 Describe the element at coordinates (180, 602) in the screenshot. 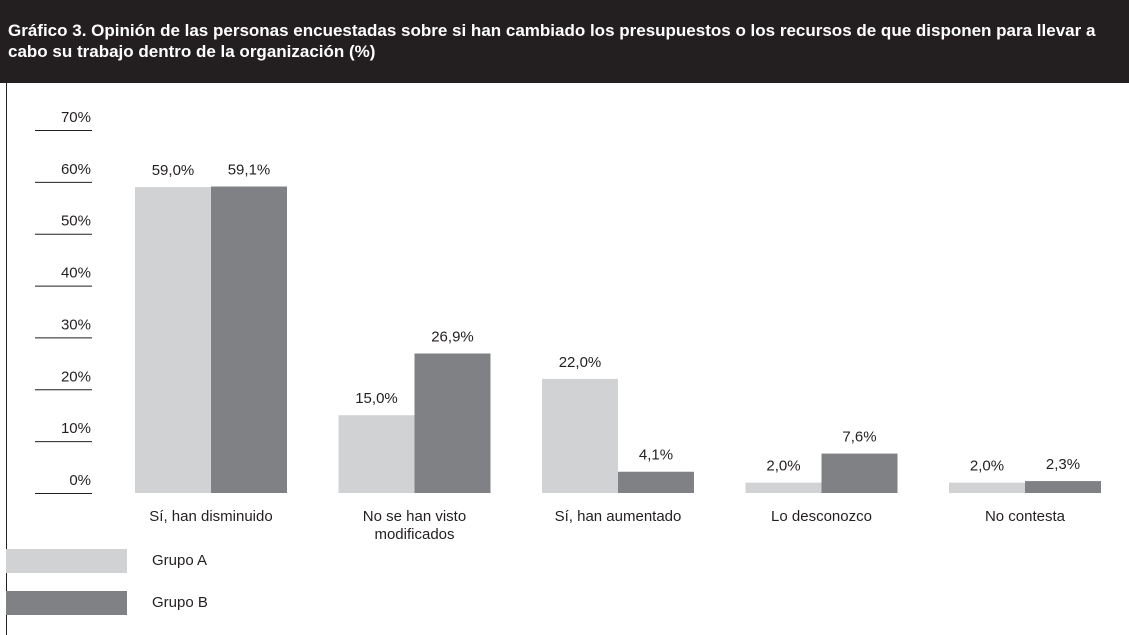

I see `legend-label: Grupo B` at that location.